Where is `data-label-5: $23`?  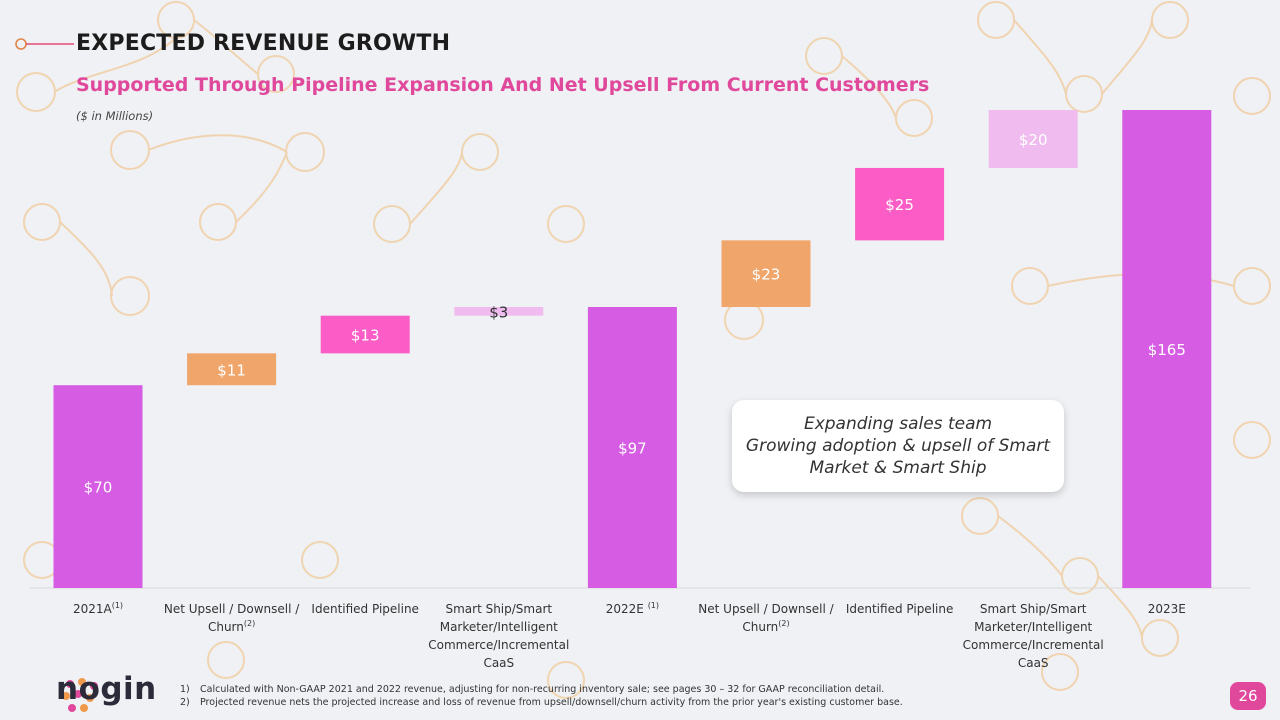 data-label-5: $23 is located at coordinates (766, 275).